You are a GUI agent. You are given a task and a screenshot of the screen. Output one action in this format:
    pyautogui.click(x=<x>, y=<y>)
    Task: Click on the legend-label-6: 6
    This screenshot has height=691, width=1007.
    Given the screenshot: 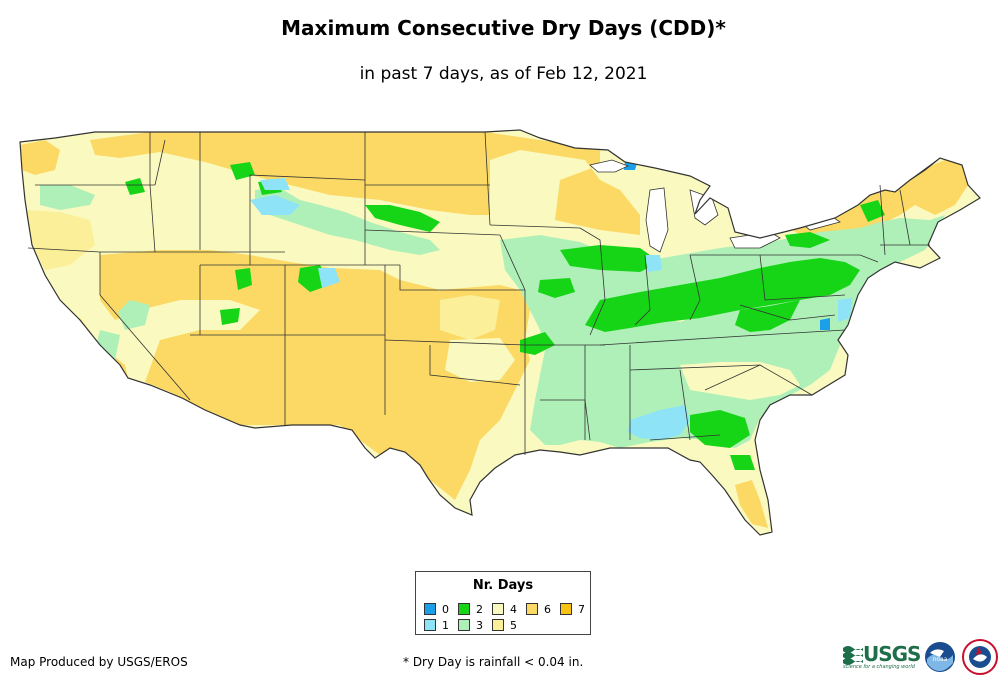 What is the action you would take?
    pyautogui.click(x=547, y=609)
    